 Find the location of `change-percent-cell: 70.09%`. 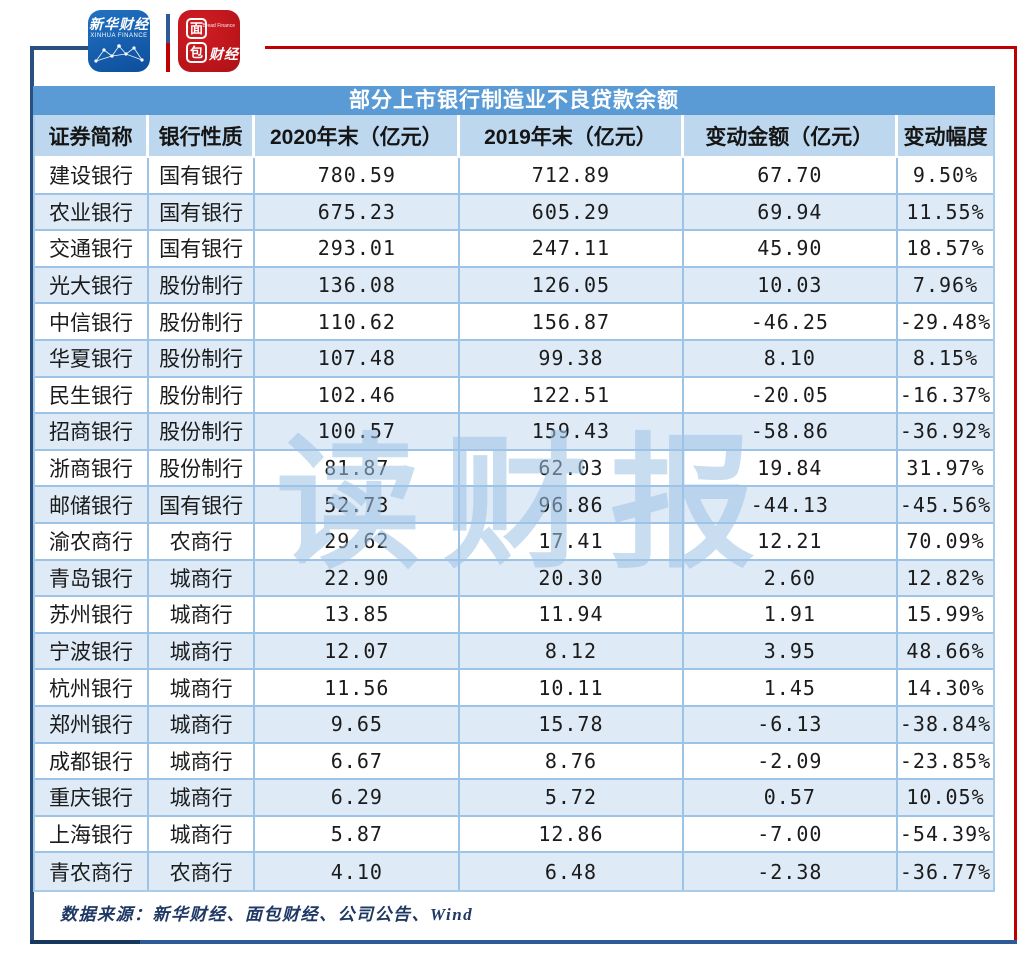

change-percent-cell: 70.09% is located at coordinates (945, 542).